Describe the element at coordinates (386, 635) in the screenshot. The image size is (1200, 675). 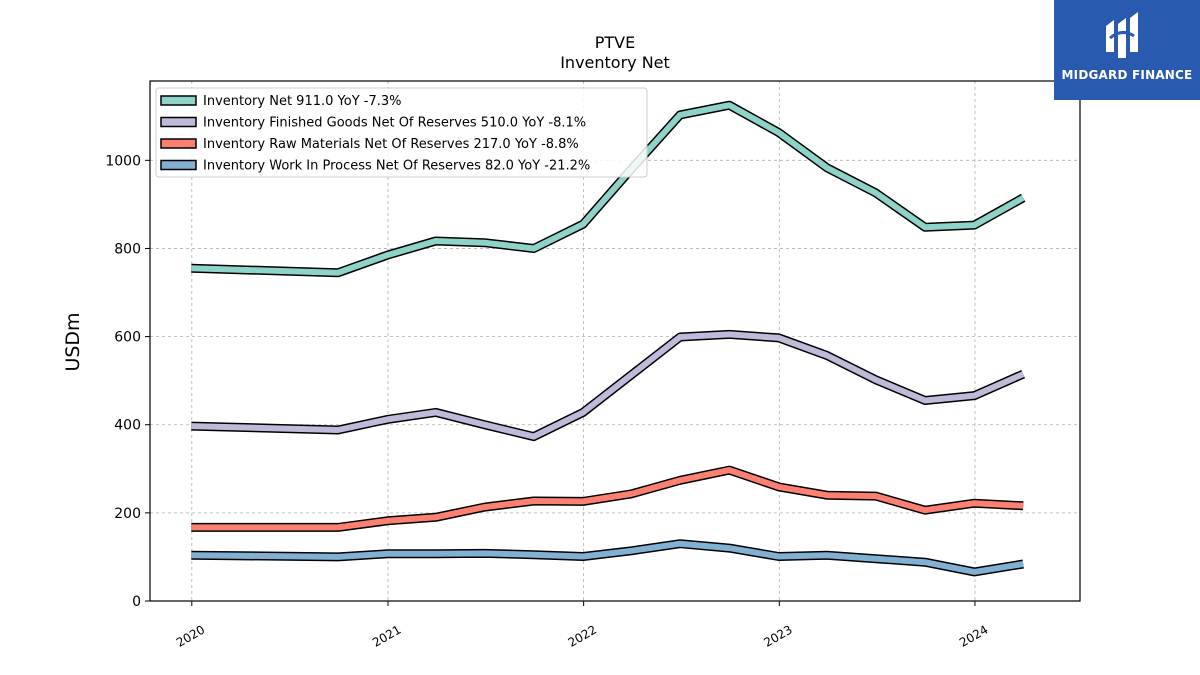
I see `x-tick-label: 2021` at that location.